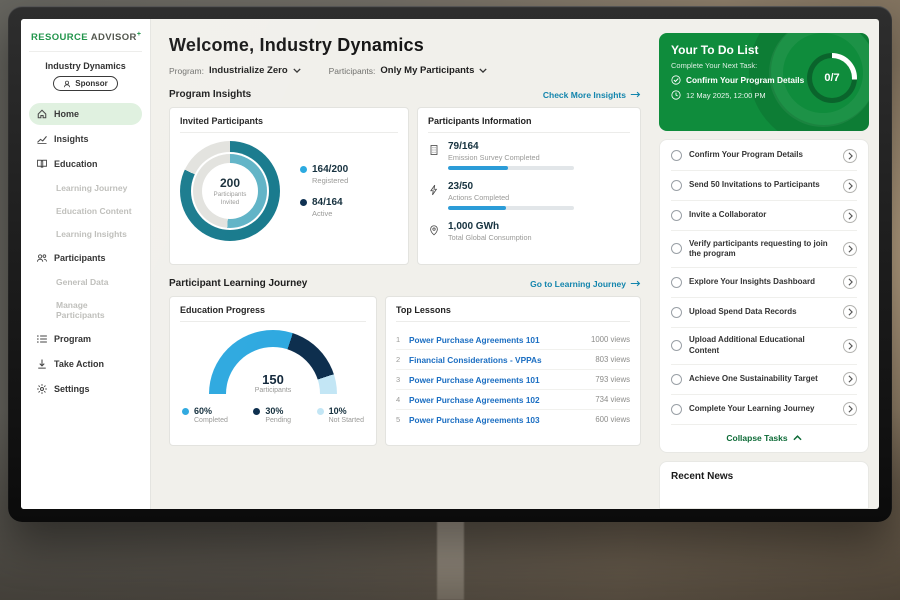 This screenshot has height=600, width=900. Describe the element at coordinates (797, 437) in the screenshot. I see `chevron-up-icon` at that location.